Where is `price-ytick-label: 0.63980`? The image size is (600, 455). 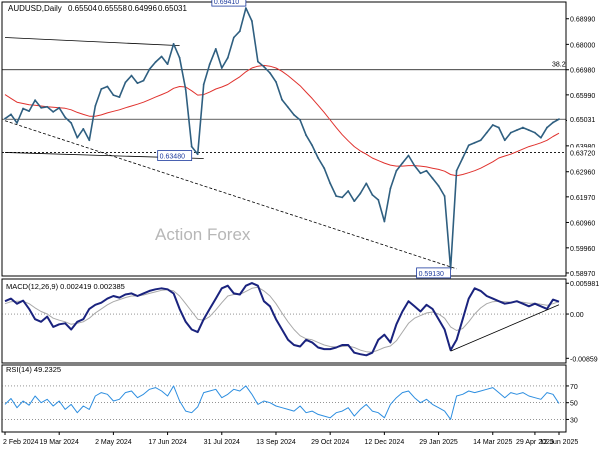 price-ytick-label: 0.63980 is located at coordinates (582, 147).